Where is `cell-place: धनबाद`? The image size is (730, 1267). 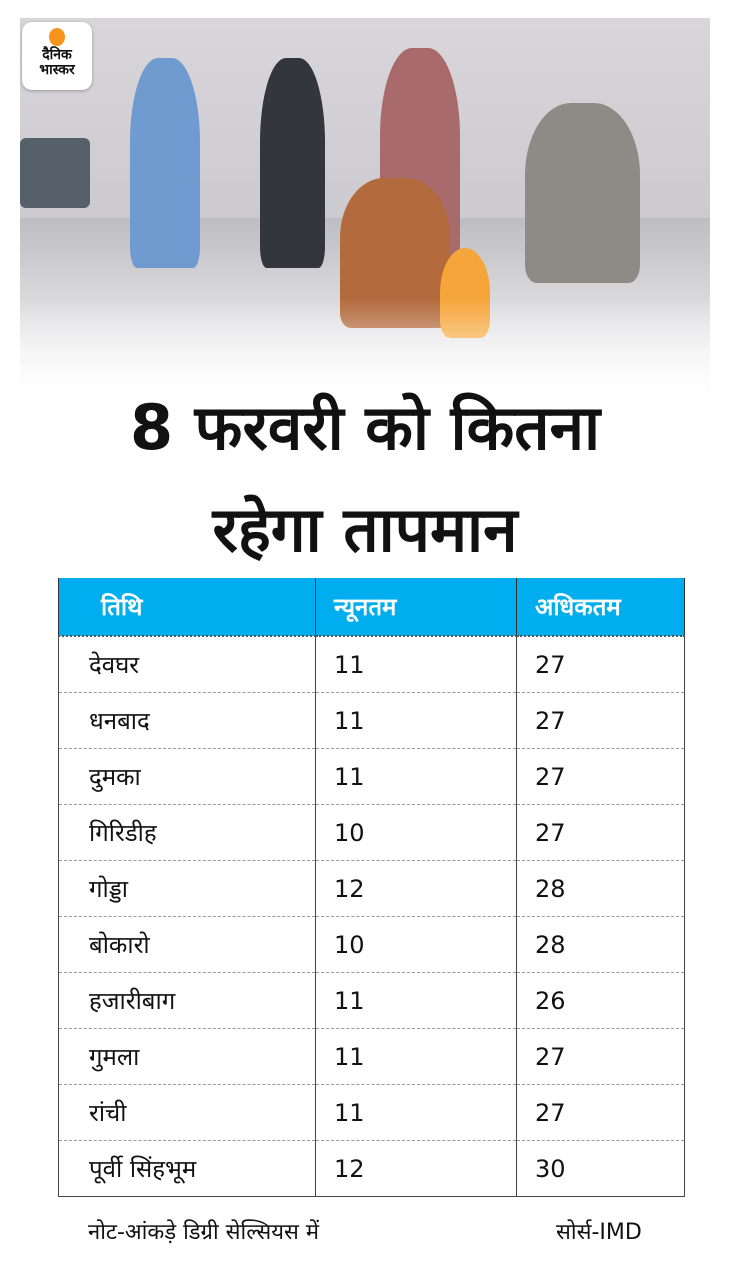 cell-place: धनबाद is located at coordinates (187, 720).